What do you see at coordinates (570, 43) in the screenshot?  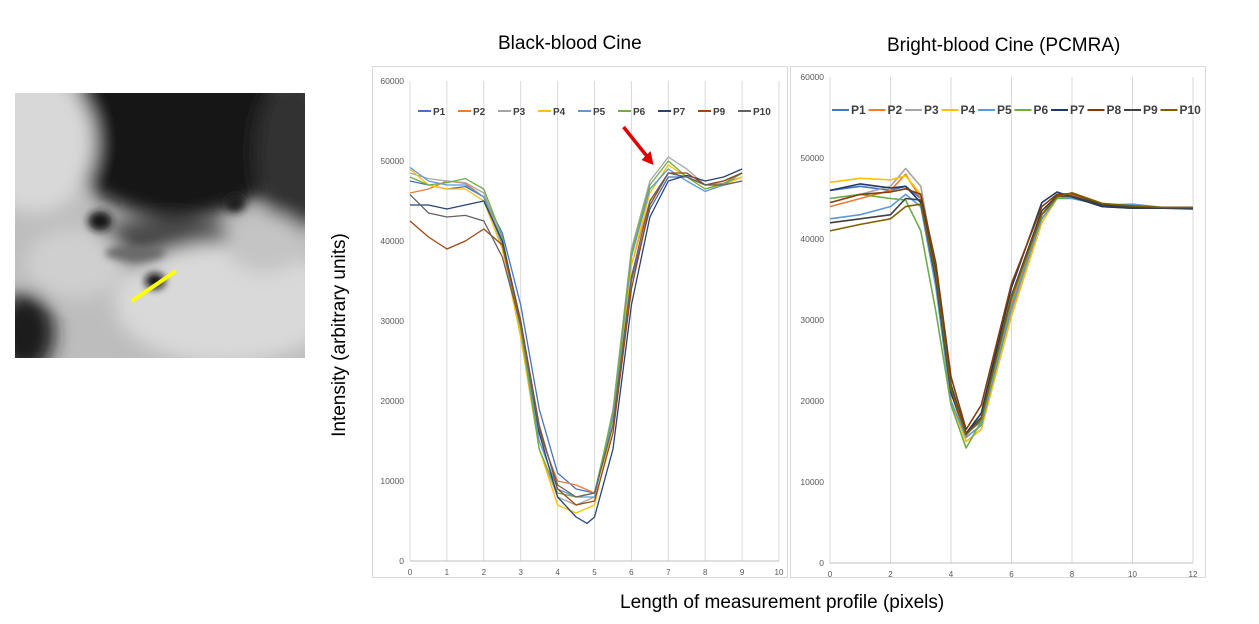 I see `black-blood-title: Black-blood Cine` at bounding box center [570, 43].